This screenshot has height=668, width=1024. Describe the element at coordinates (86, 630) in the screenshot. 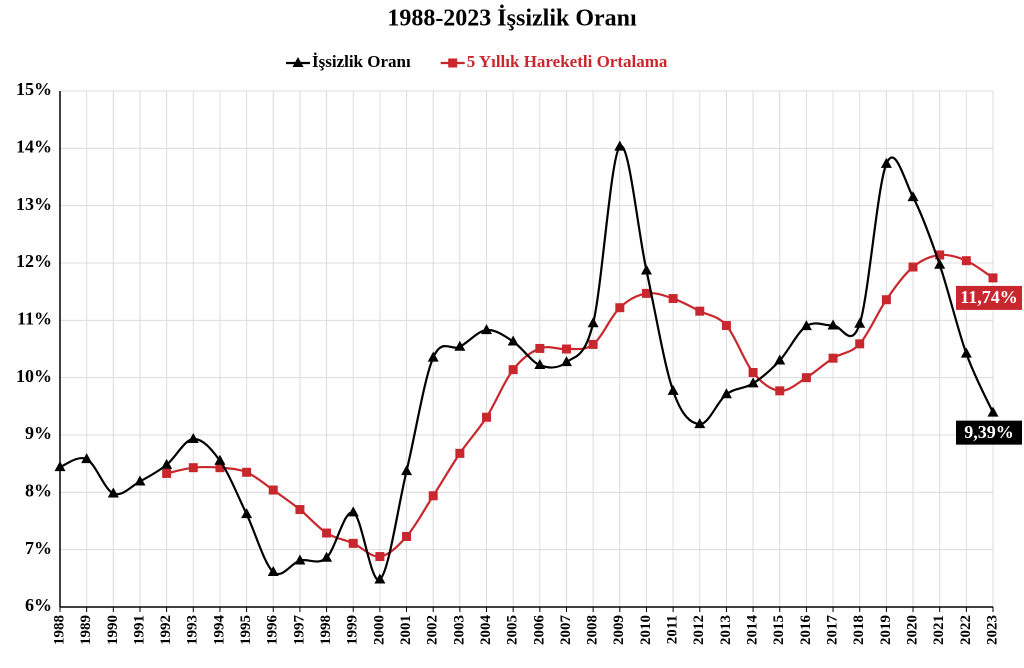

I see `x-tick-label: 1989` at that location.